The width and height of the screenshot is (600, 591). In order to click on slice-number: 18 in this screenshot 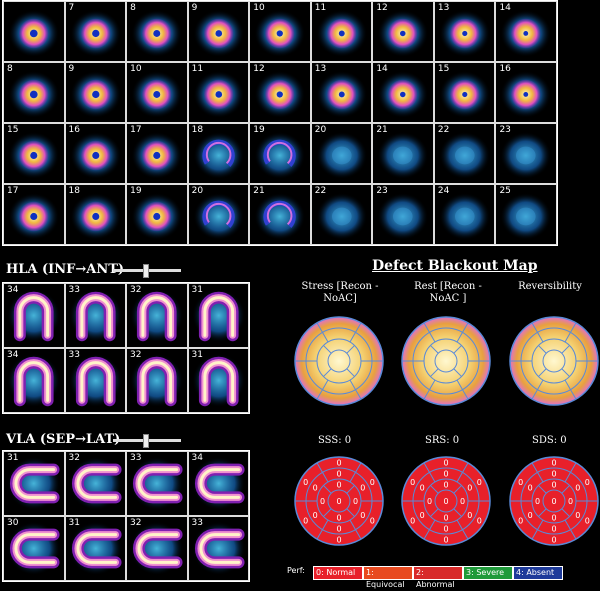, I will do `click(197, 130)`.